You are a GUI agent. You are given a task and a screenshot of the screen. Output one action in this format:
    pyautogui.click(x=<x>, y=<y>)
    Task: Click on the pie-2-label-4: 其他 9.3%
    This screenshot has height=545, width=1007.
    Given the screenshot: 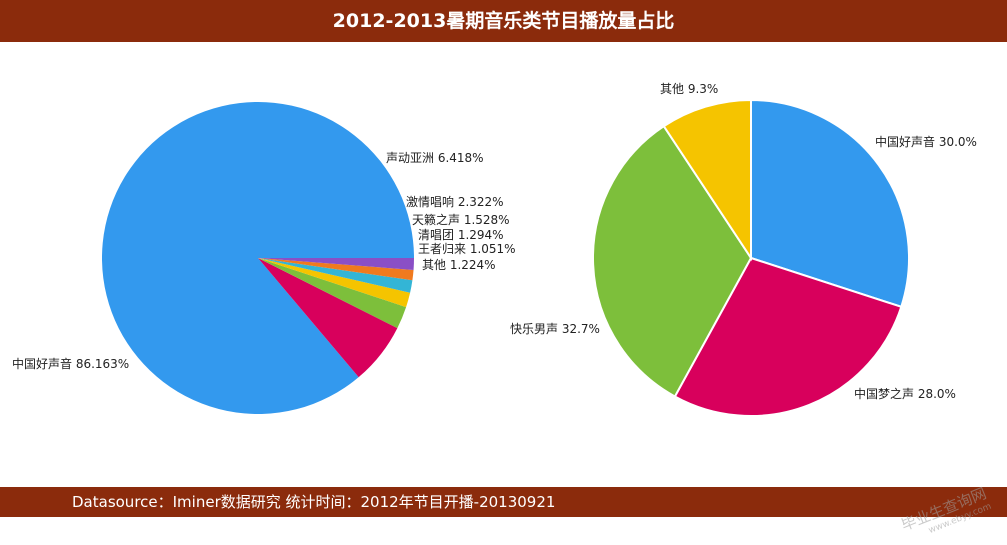 What is the action you would take?
    pyautogui.click(x=689, y=89)
    